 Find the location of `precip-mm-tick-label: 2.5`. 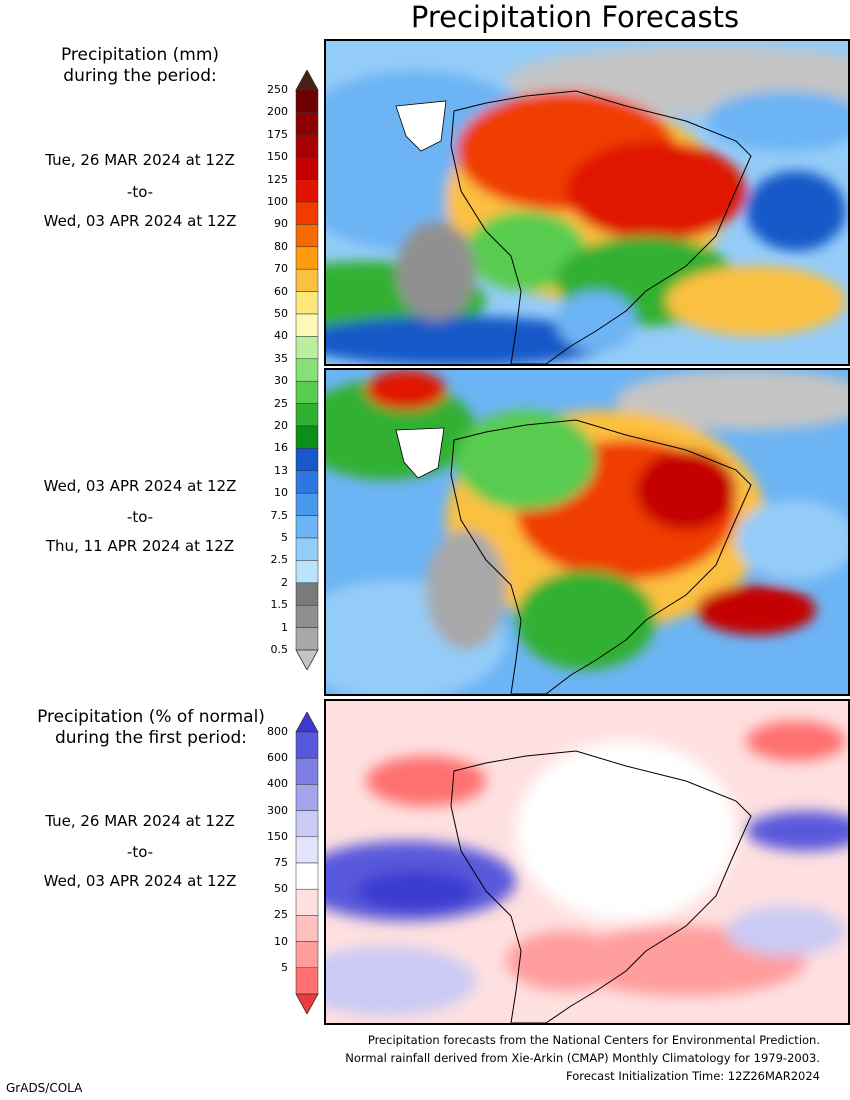

precip-mm-tick-label: 2.5 is located at coordinates (279, 560).